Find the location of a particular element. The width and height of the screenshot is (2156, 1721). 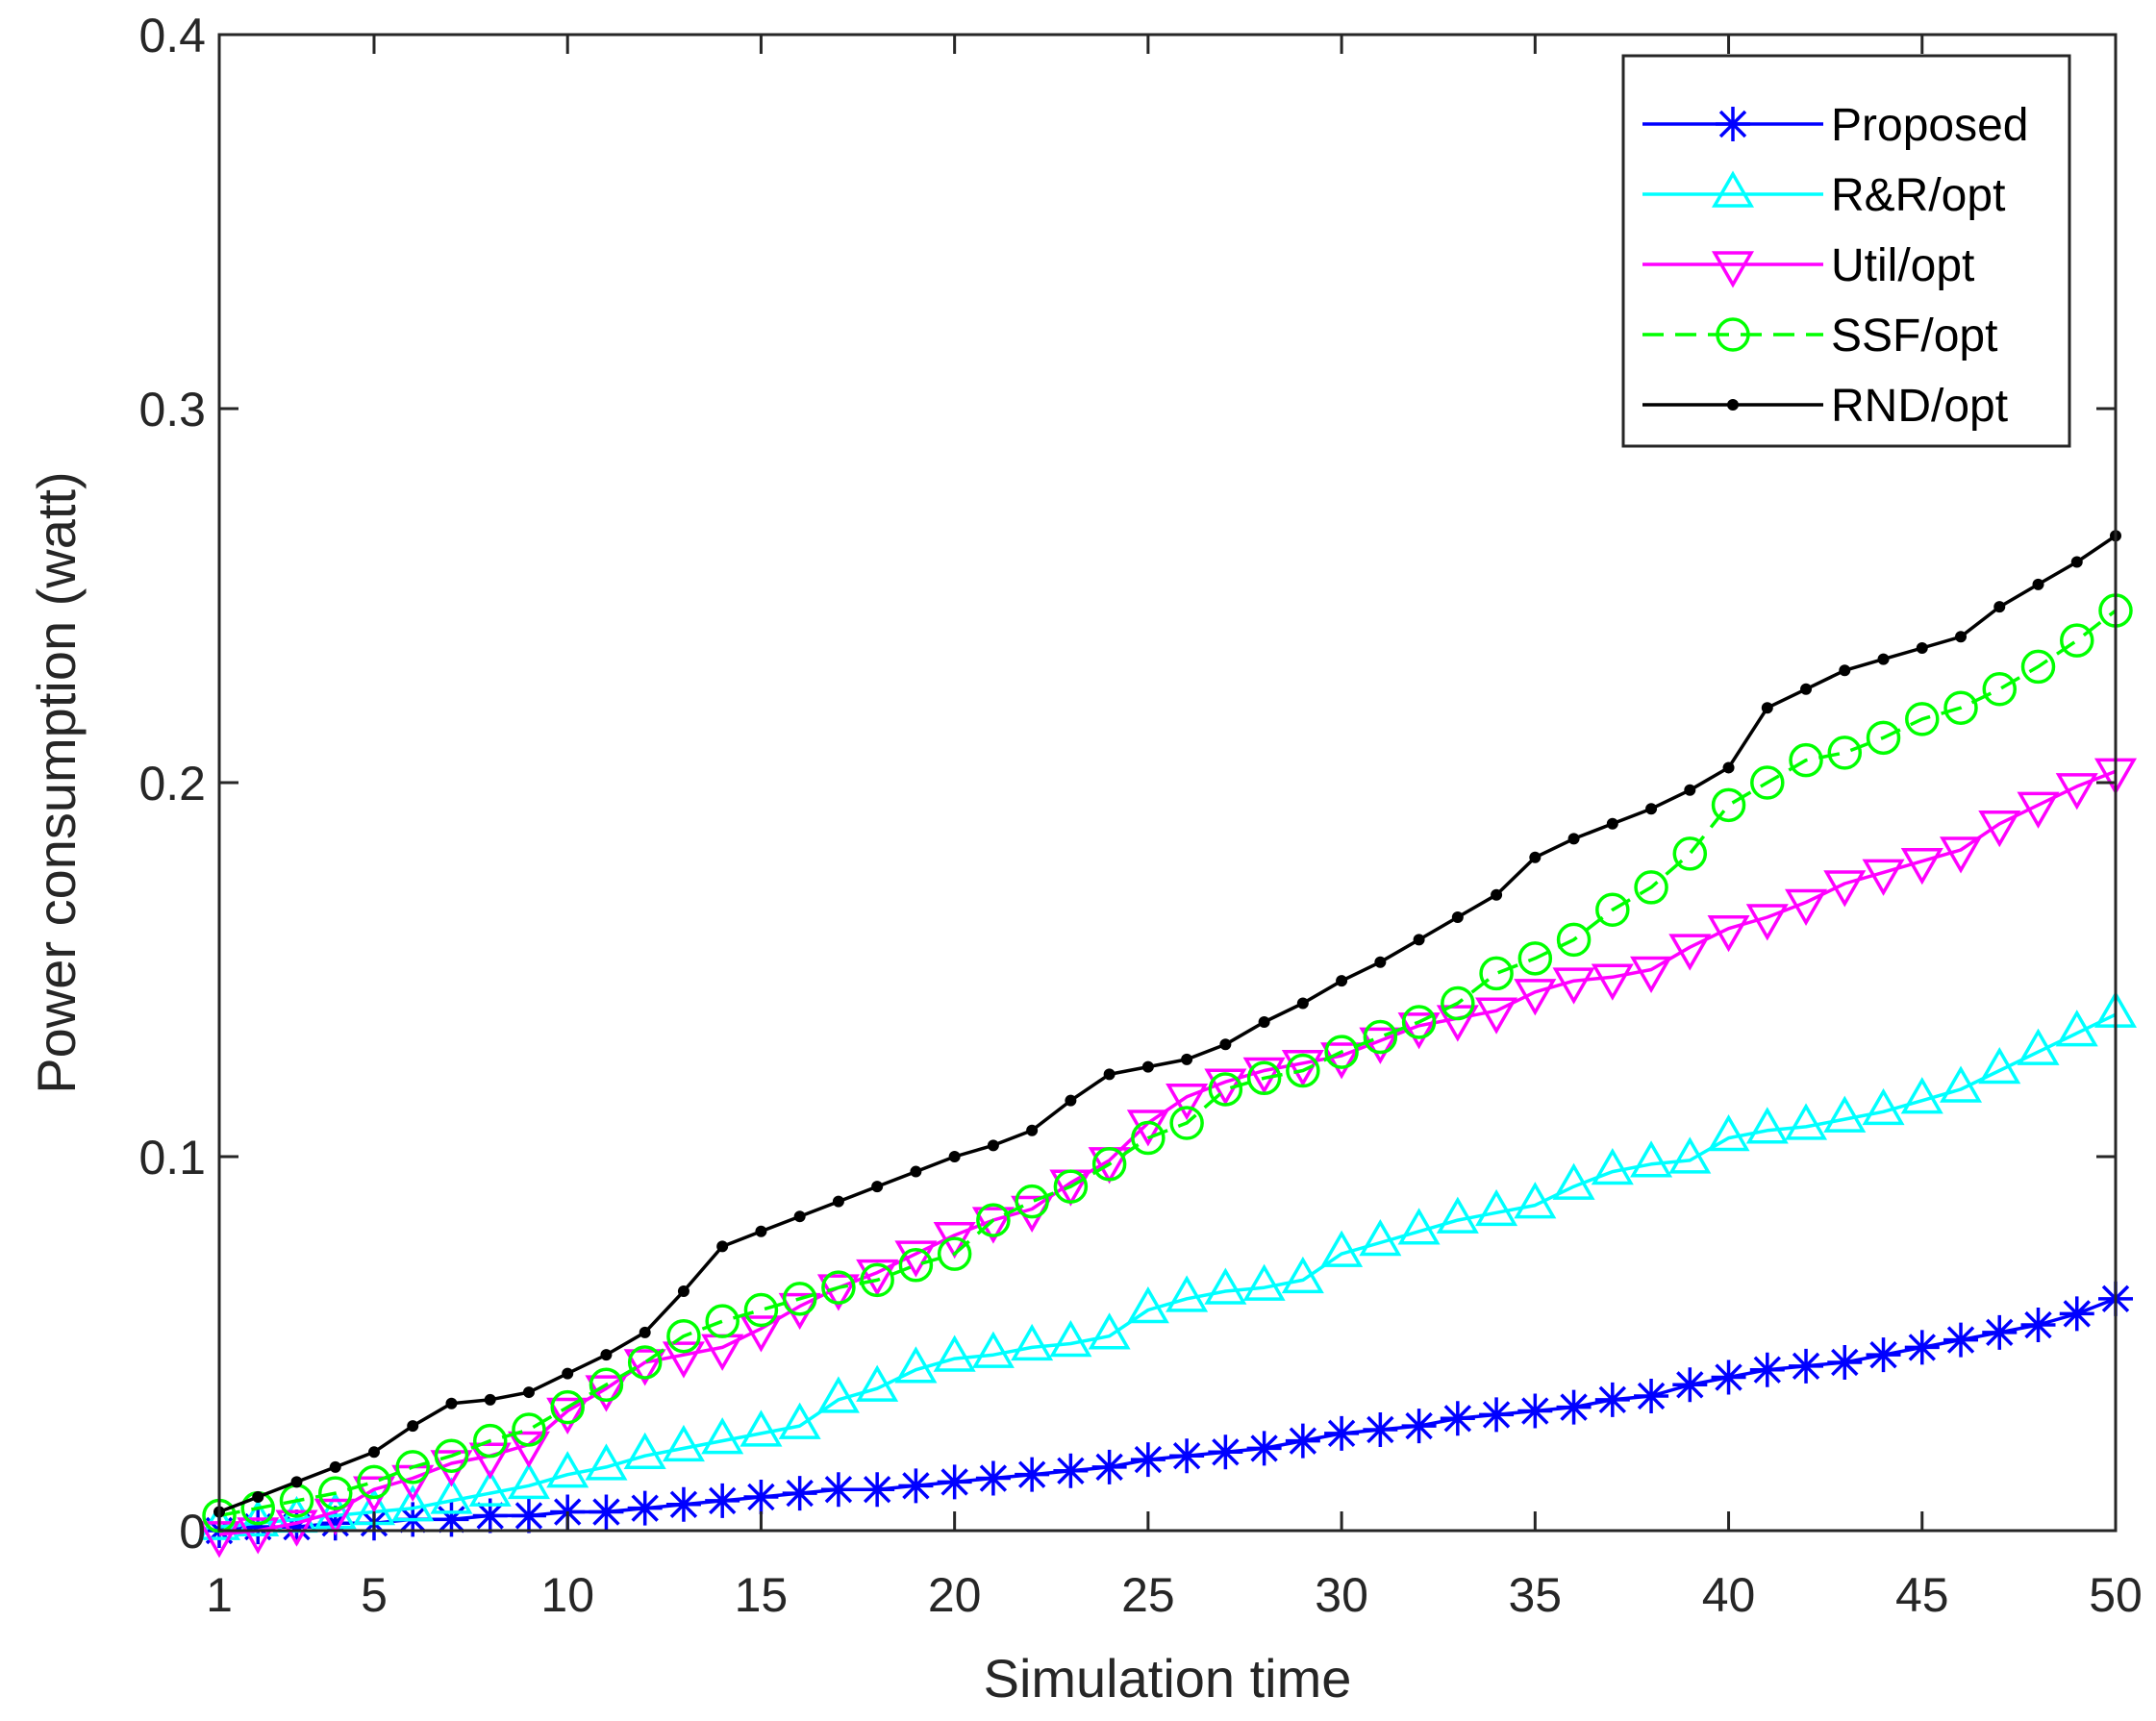

x-tick-label: 15 is located at coordinates (762, 1595).